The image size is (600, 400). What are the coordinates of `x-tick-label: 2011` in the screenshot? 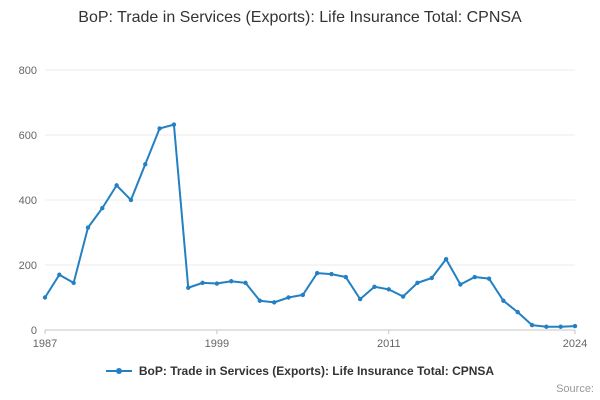 It's located at (389, 344).